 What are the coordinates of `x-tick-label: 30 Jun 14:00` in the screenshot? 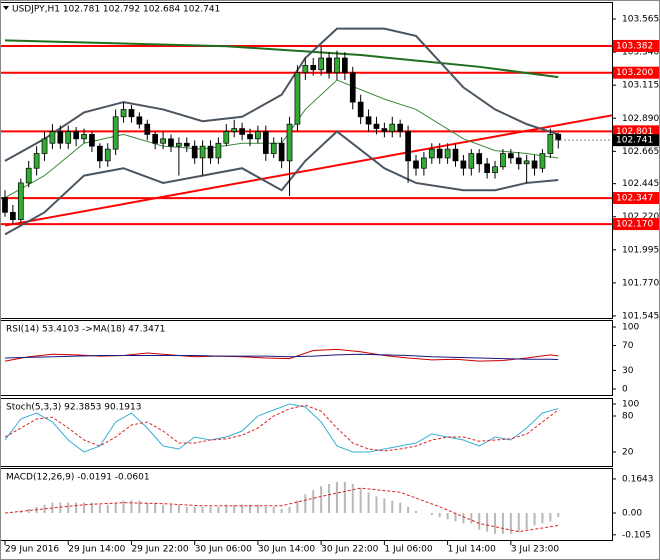 It's located at (286, 550).